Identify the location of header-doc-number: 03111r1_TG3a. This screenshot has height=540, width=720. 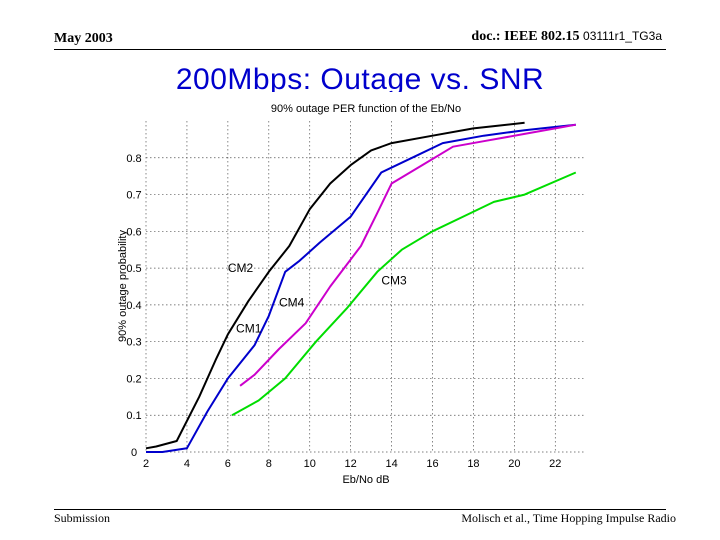
(622, 36).